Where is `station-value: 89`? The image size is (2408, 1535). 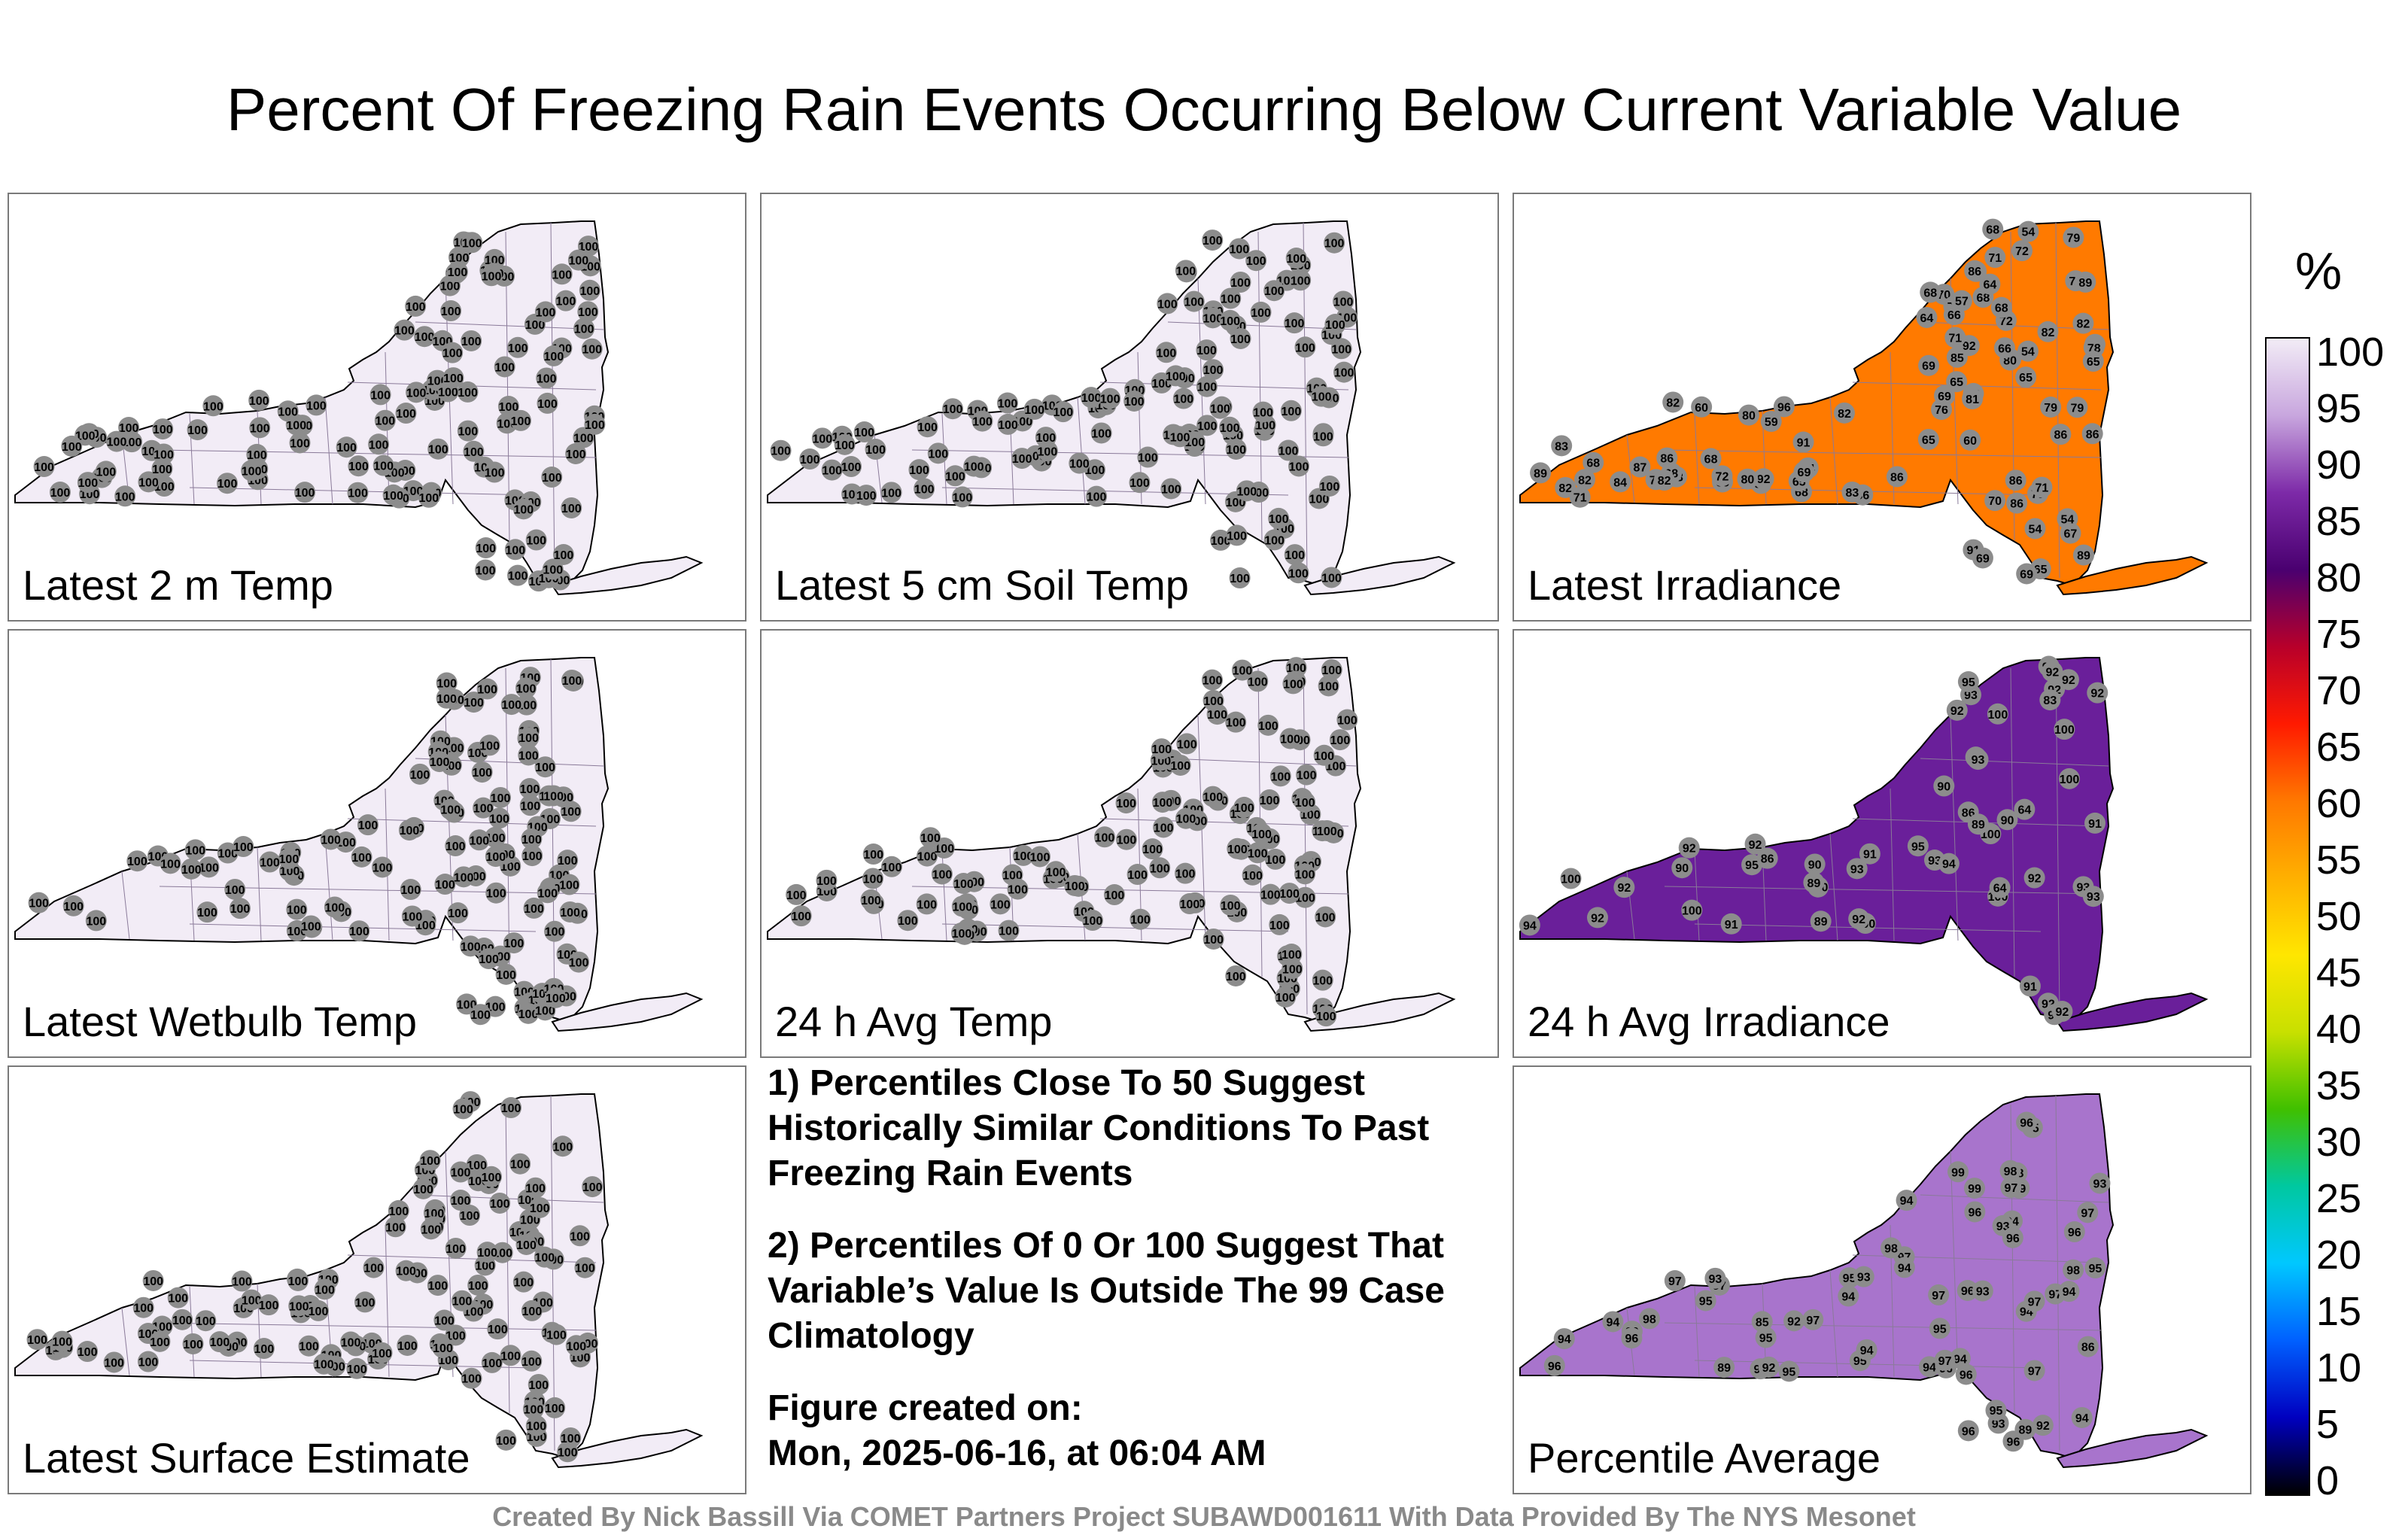 station-value: 89 is located at coordinates (1978, 825).